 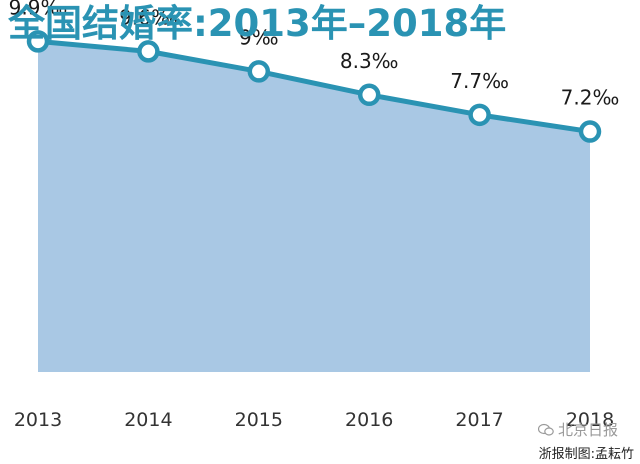 What do you see at coordinates (257, 23) in the screenshot?
I see `chart-title: 全国结婚率:2013年–2018年` at bounding box center [257, 23].